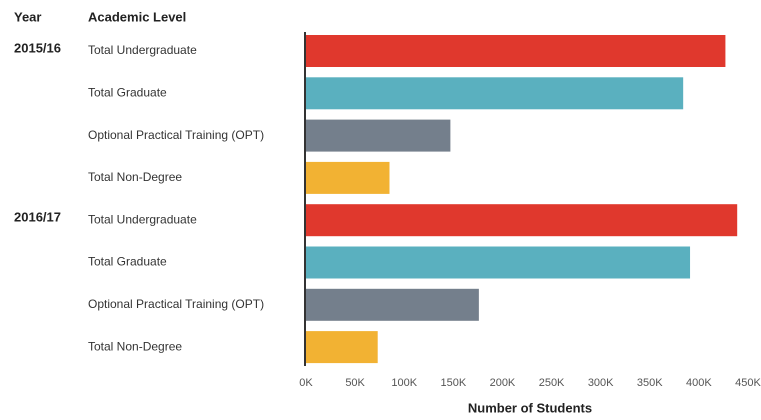  What do you see at coordinates (530, 407) in the screenshot?
I see `x-axis-title: Number of Students` at bounding box center [530, 407].